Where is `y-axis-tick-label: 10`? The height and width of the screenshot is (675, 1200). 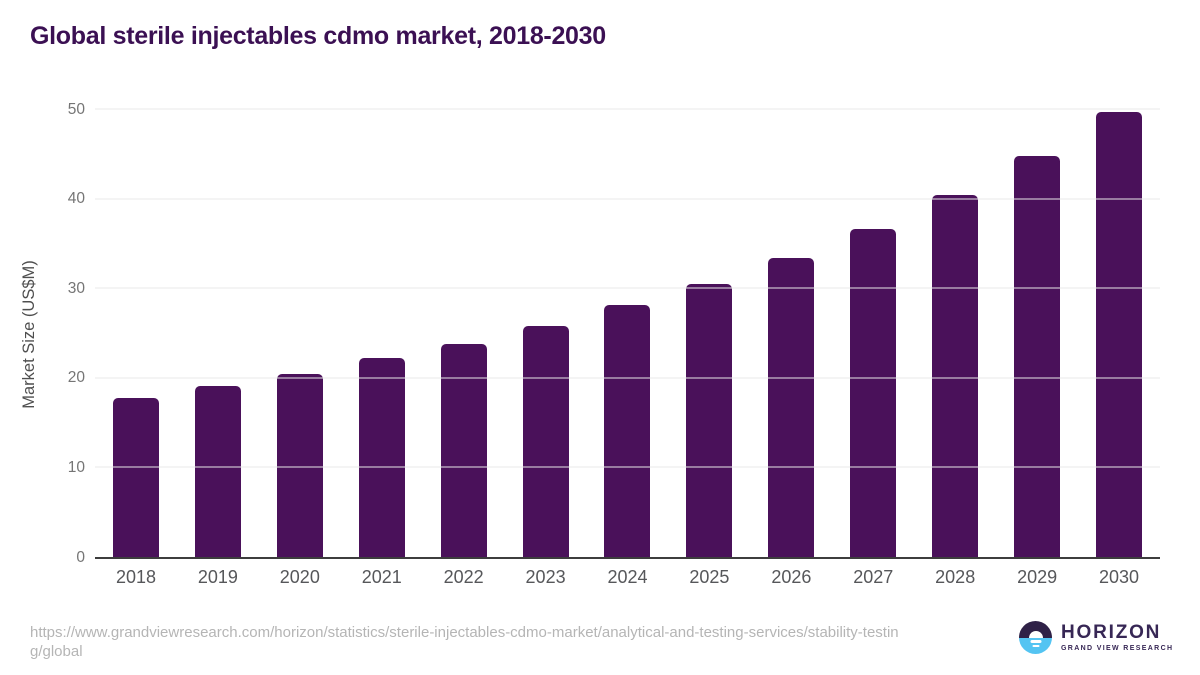 y-axis-tick-label: 10 is located at coordinates (76, 467).